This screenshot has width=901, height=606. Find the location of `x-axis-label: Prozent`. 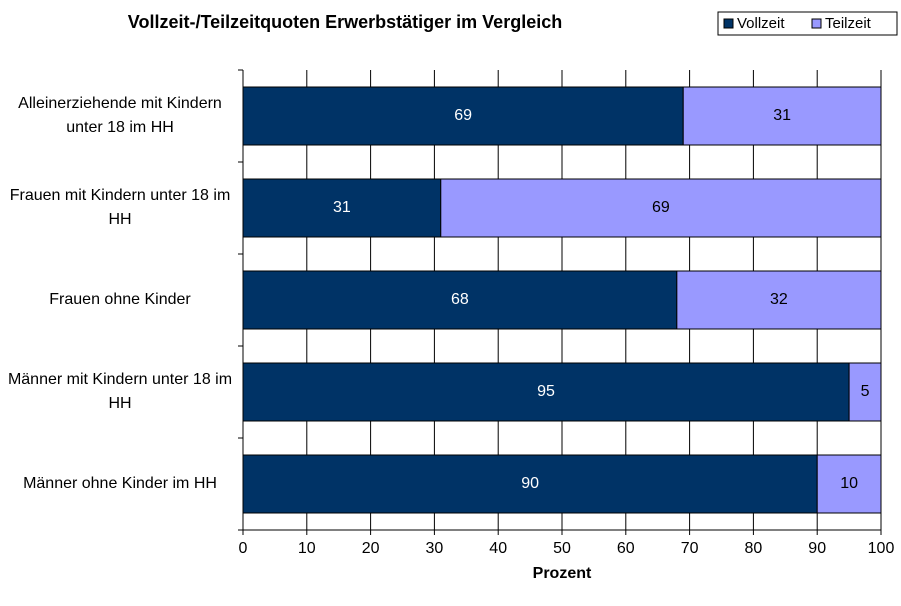

x-axis-label: Prozent is located at coordinates (562, 573).